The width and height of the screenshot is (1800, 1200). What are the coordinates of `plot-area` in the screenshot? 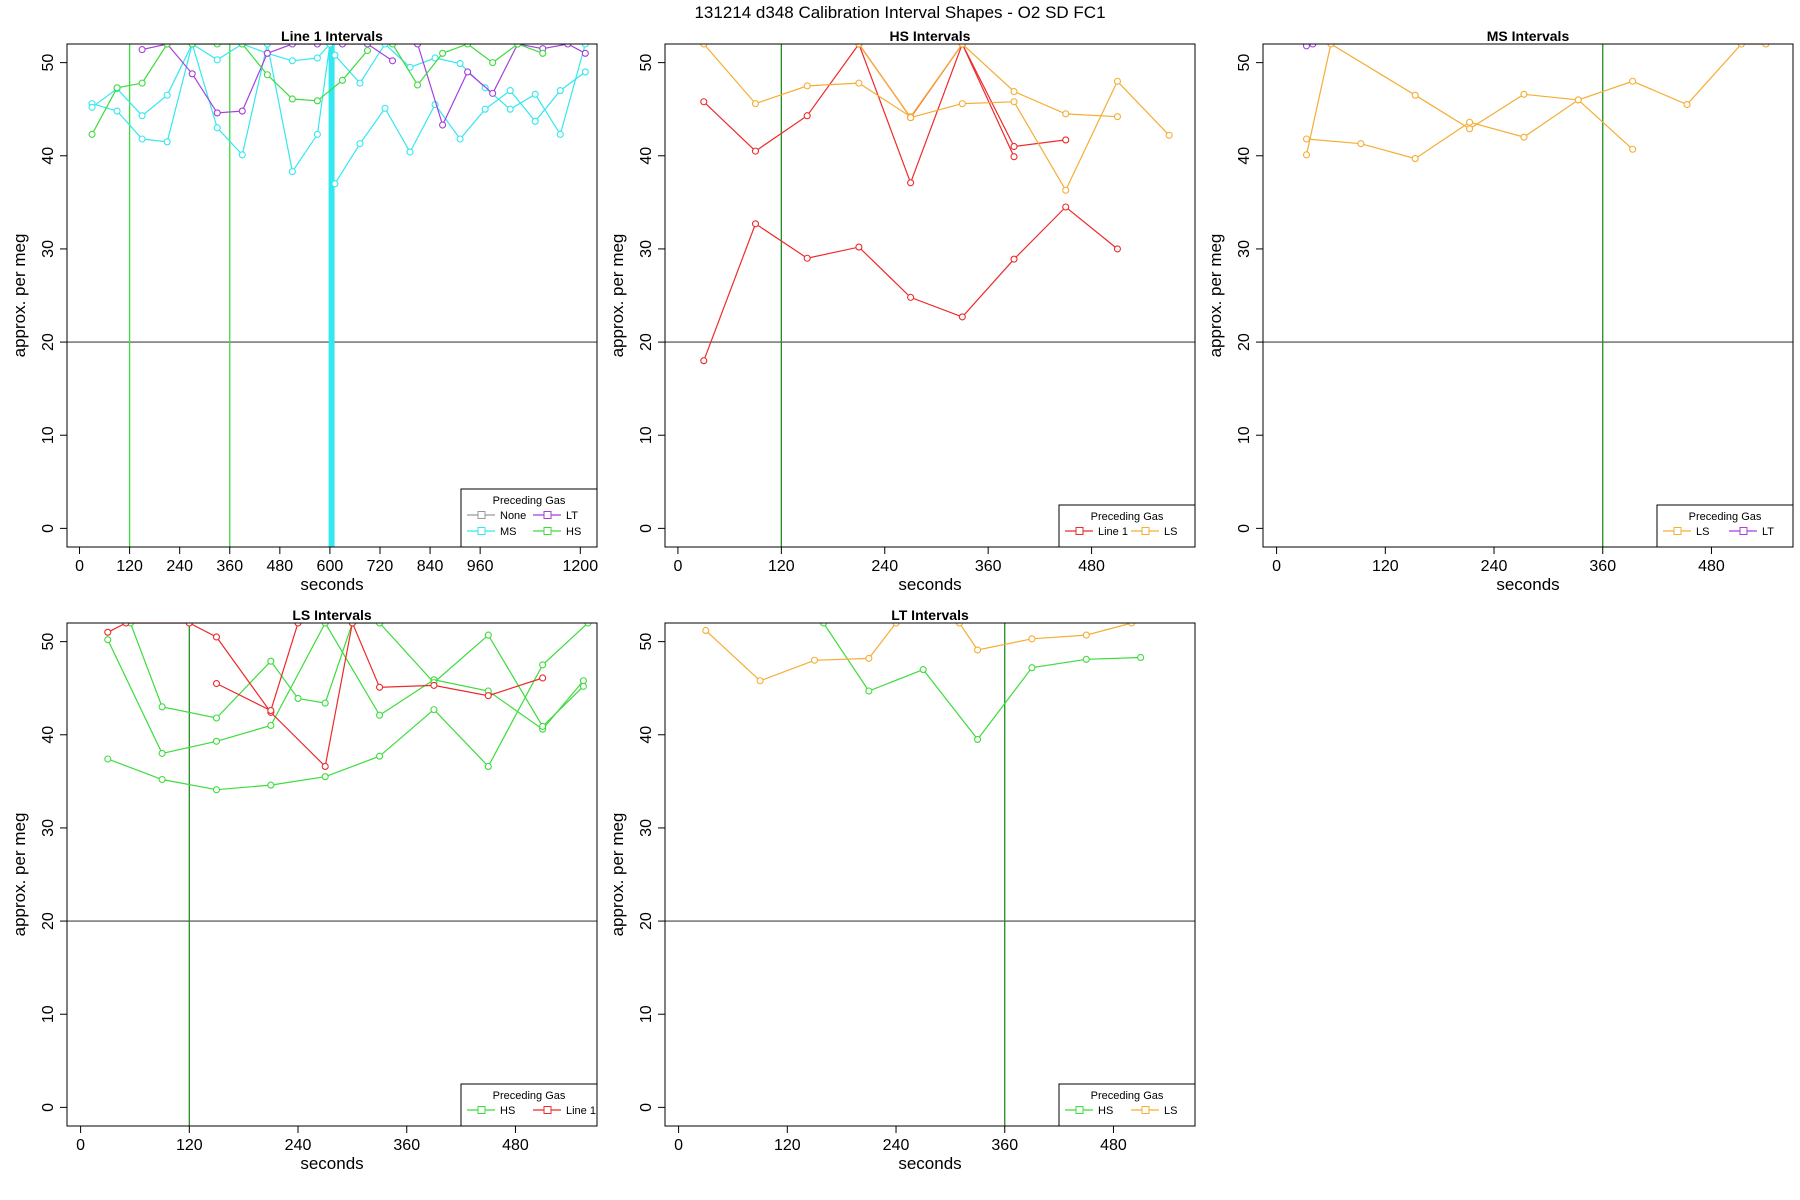 It's located at (930, 295).